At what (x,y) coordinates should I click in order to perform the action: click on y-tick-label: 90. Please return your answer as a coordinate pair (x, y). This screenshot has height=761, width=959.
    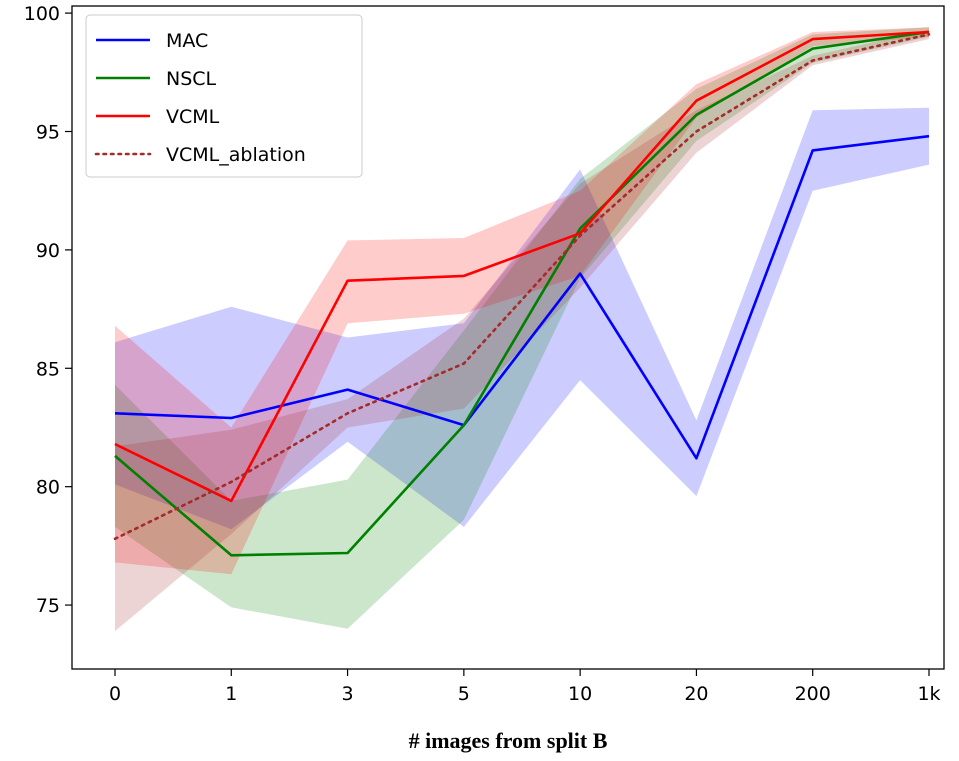
    Looking at the image, I should click on (48, 251).